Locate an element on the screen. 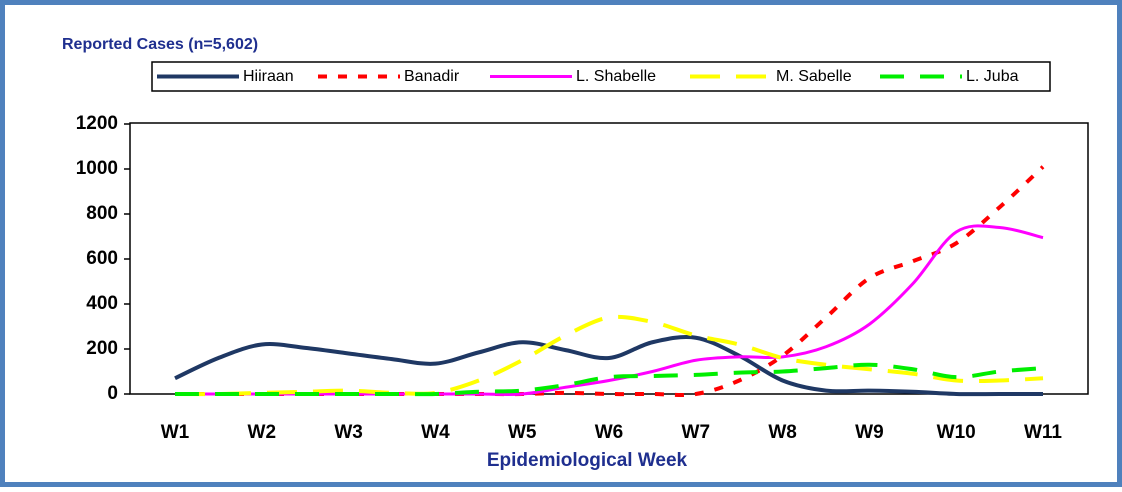 Image resolution: width=1122 pixels, height=492 pixels. x-tick-label: W1 is located at coordinates (175, 432).